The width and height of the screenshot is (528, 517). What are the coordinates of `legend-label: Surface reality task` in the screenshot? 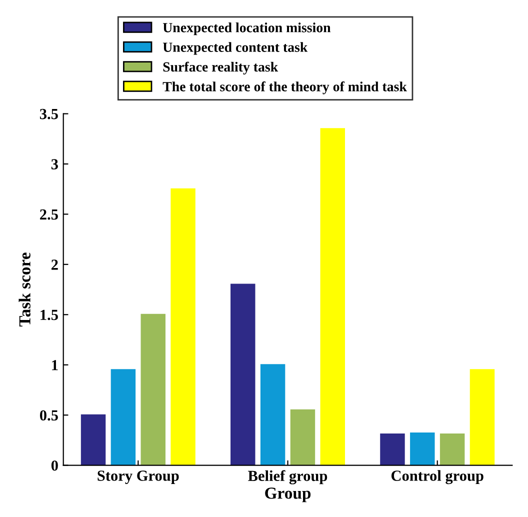 It's located at (220, 68).